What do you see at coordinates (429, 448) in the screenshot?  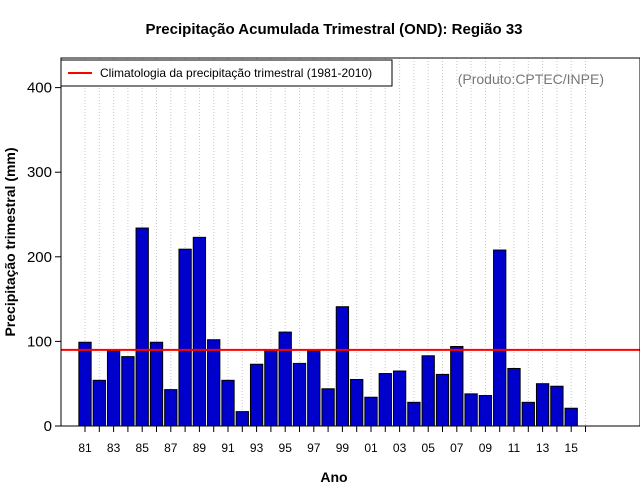 I see `x-tick-label: 05` at bounding box center [429, 448].